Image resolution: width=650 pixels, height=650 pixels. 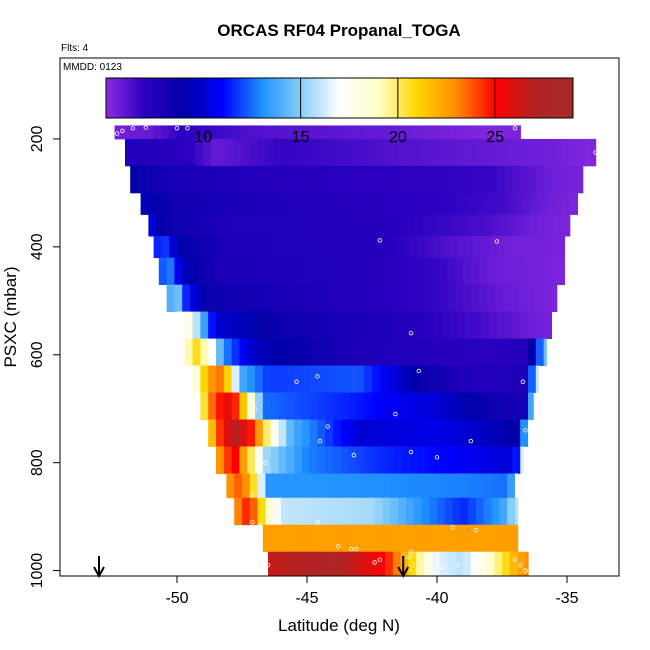 What do you see at coordinates (10, 316) in the screenshot?
I see `y-axis-label: PSXC (mbar)` at bounding box center [10, 316].